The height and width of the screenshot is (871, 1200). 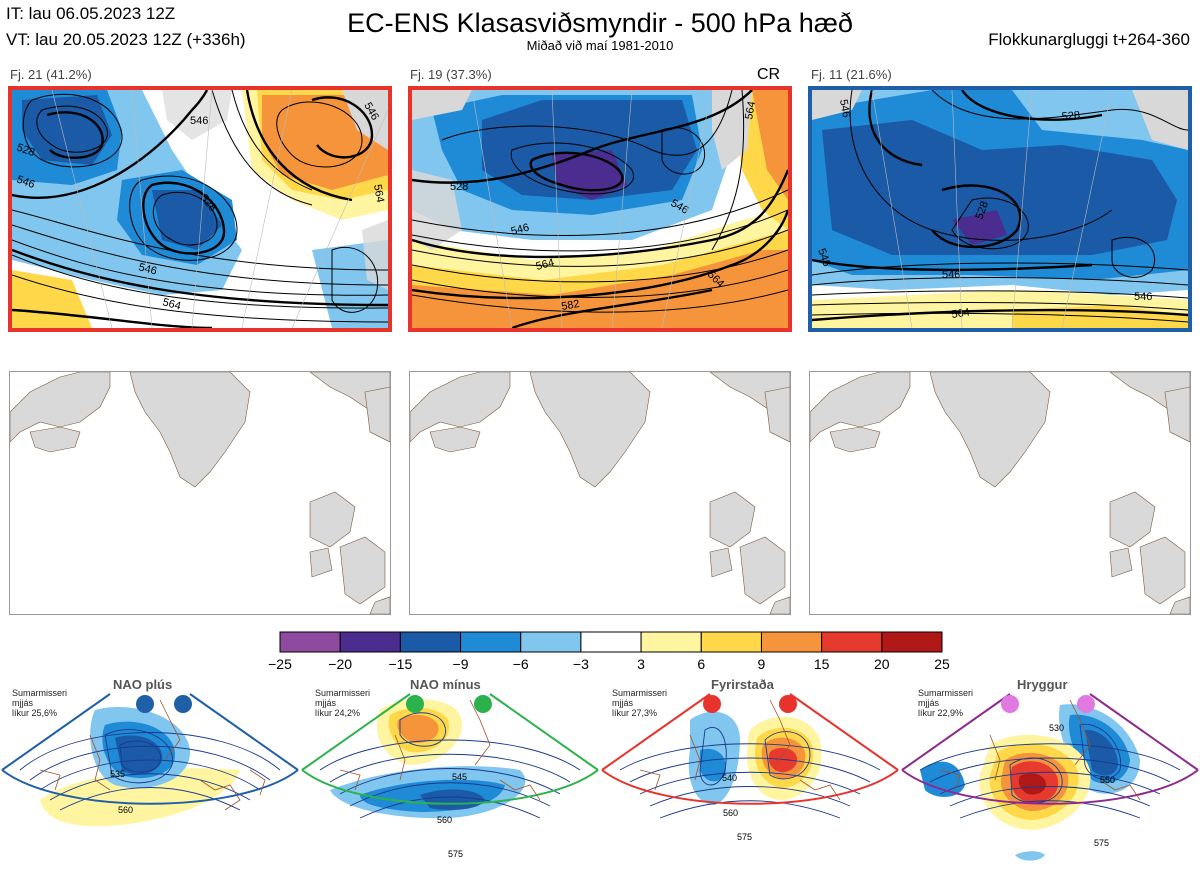 I want to click on init-time: IT: lau 06.05.2023 12Z, so click(x=91, y=13).